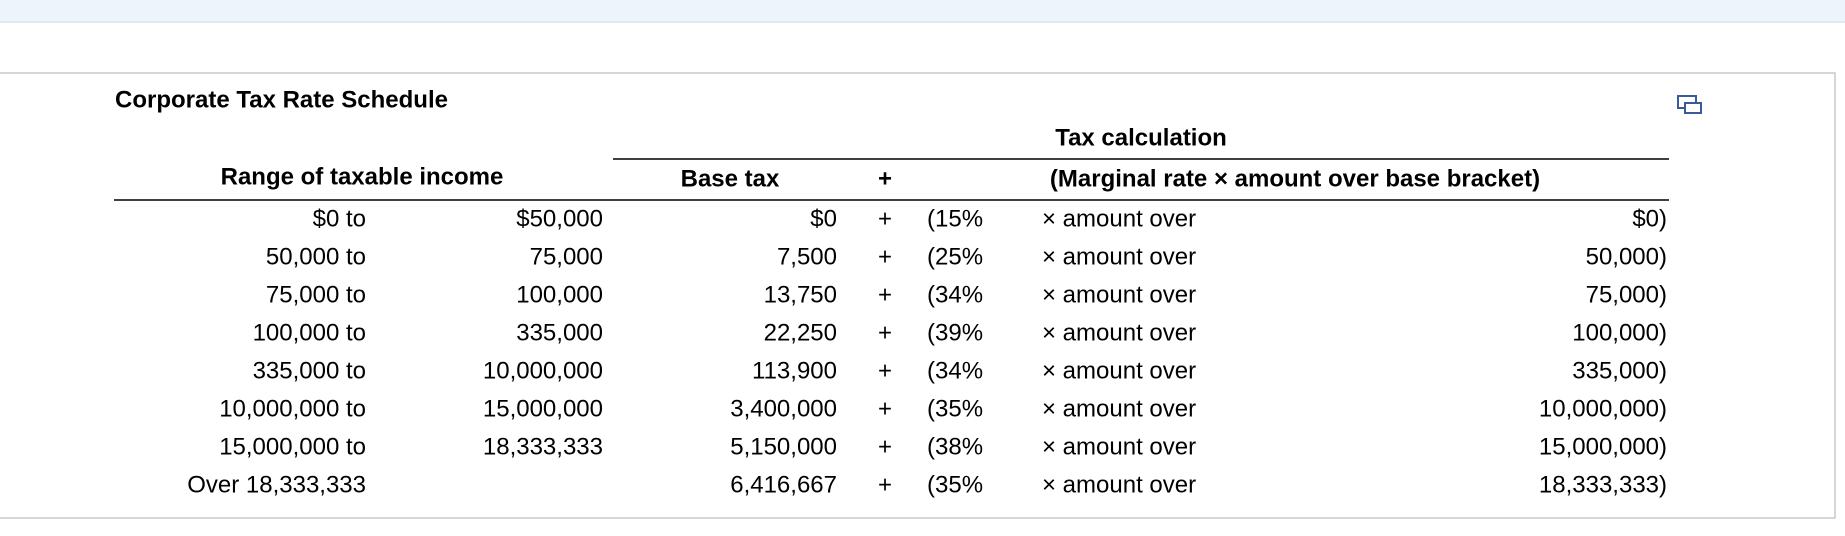 The image size is (1845, 536). I want to click on cell-bracket: 50,000), so click(1626, 256).